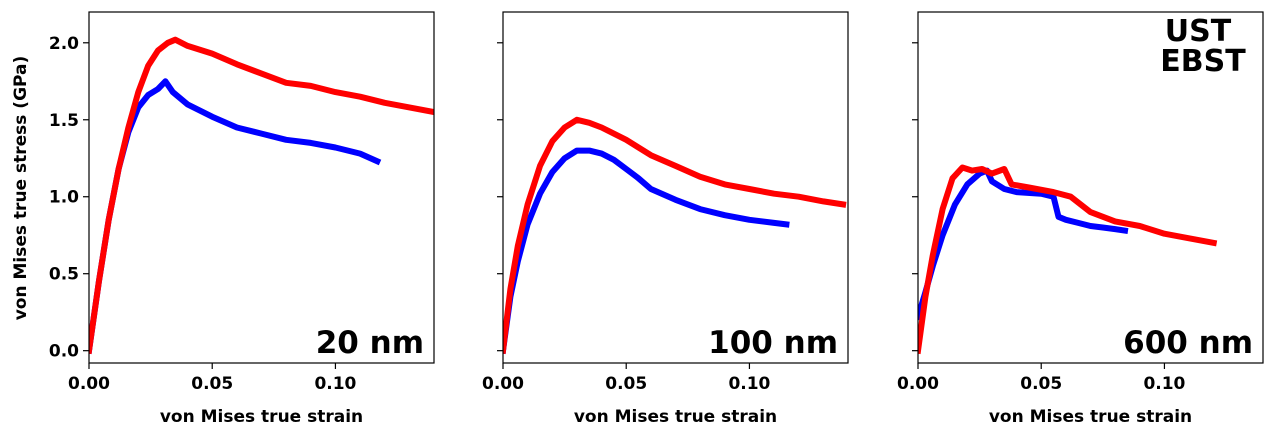 This screenshot has width=1264, height=430. What do you see at coordinates (21, 188) in the screenshot?
I see `y-axis-label: von Mises true stress (GPa)` at bounding box center [21, 188].